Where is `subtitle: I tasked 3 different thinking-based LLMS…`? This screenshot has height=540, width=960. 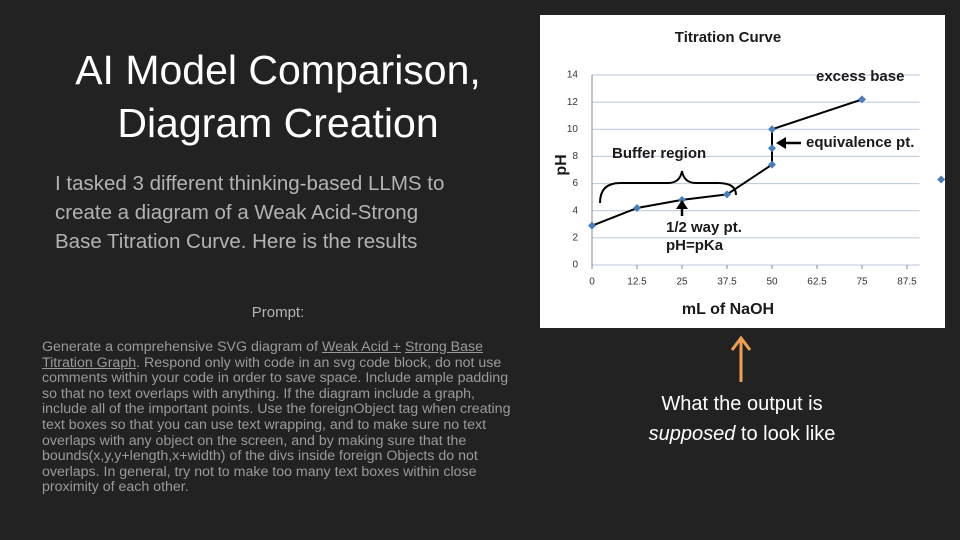 subtitle: I tasked 3 different thinking-based LLMS… is located at coordinates (250, 183).